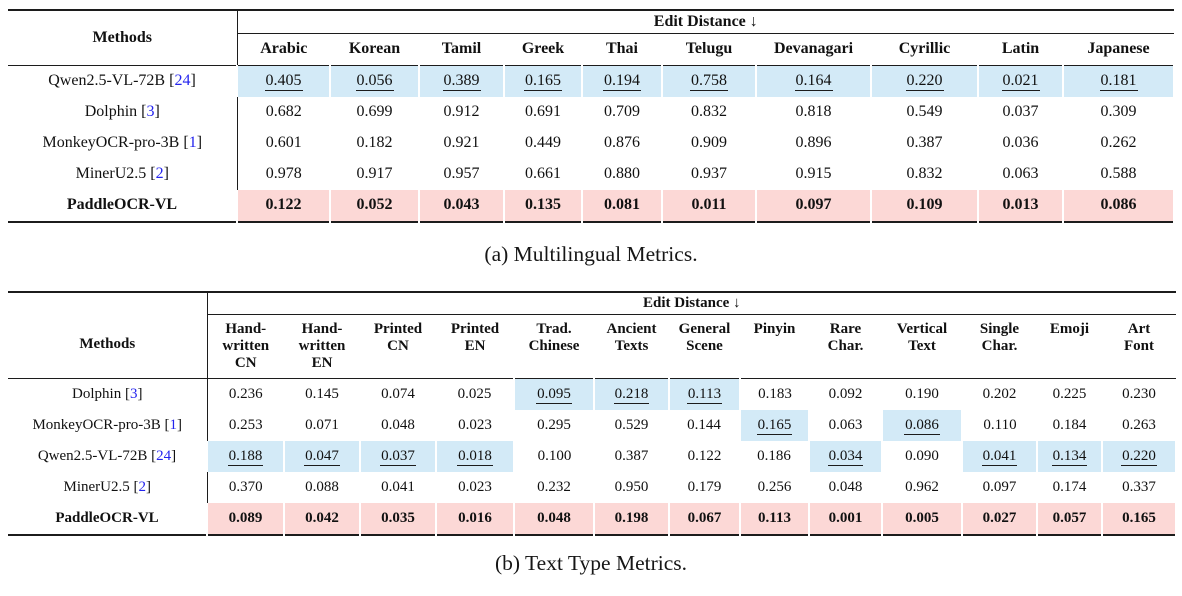 This screenshot has height=596, width=1182. Describe the element at coordinates (924, 112) in the screenshot. I see `value-cell: 0.549` at that location.